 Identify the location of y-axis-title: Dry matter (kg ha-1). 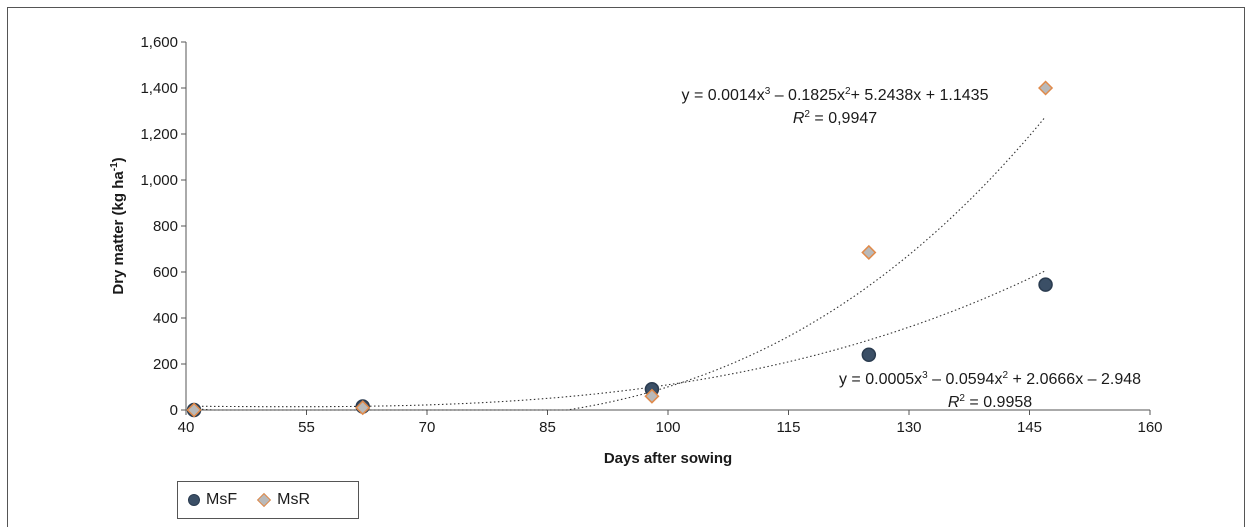
(118, 225).